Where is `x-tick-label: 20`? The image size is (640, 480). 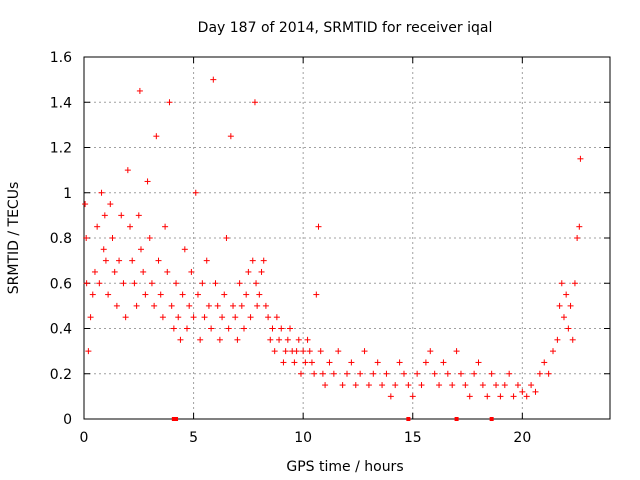
x-tick-label: 20 is located at coordinates (522, 438).